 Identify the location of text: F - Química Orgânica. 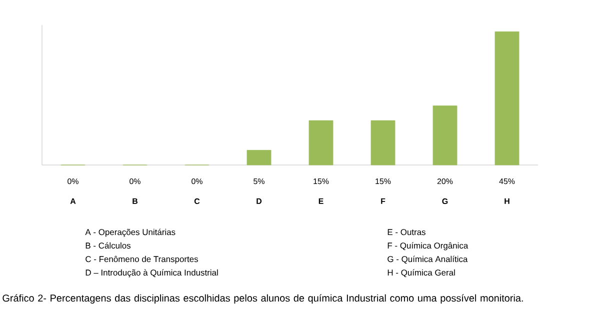
(428, 246).